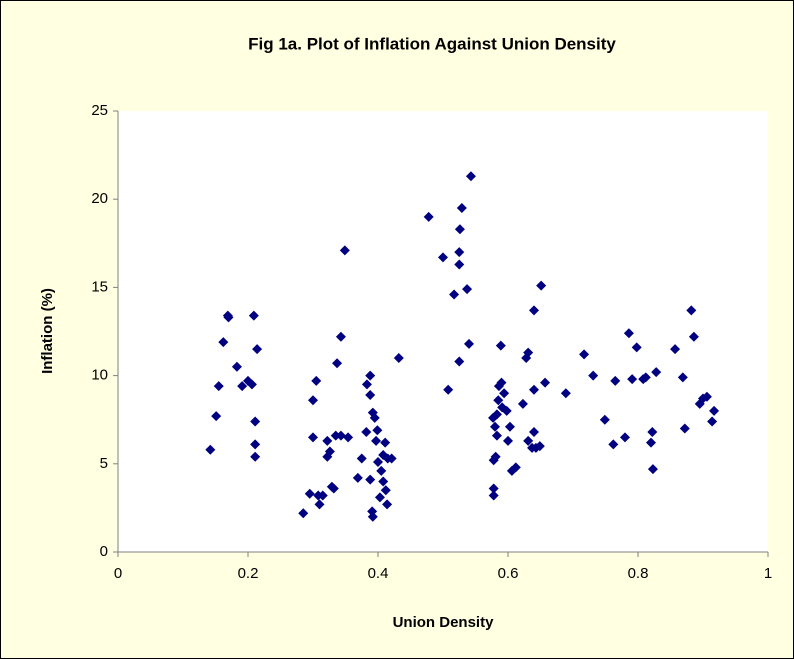 The height and width of the screenshot is (659, 794). I want to click on x-axis-label: Union Density, so click(443, 622).